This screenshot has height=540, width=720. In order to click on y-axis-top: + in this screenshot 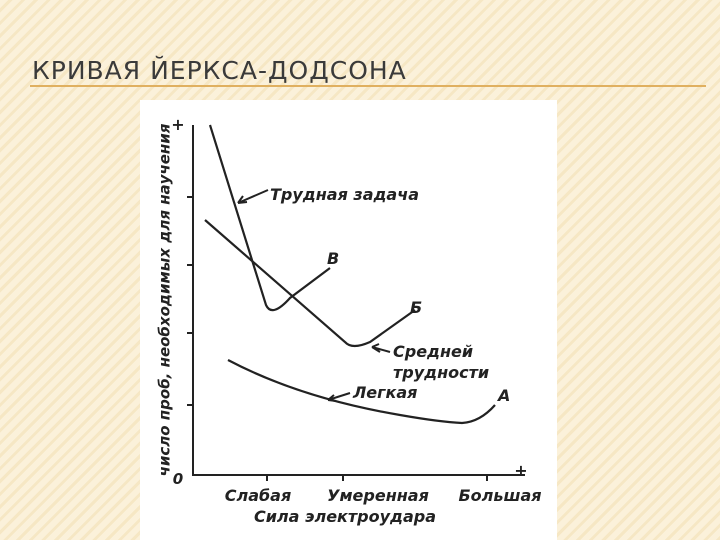, I will do `click(177, 124)`.